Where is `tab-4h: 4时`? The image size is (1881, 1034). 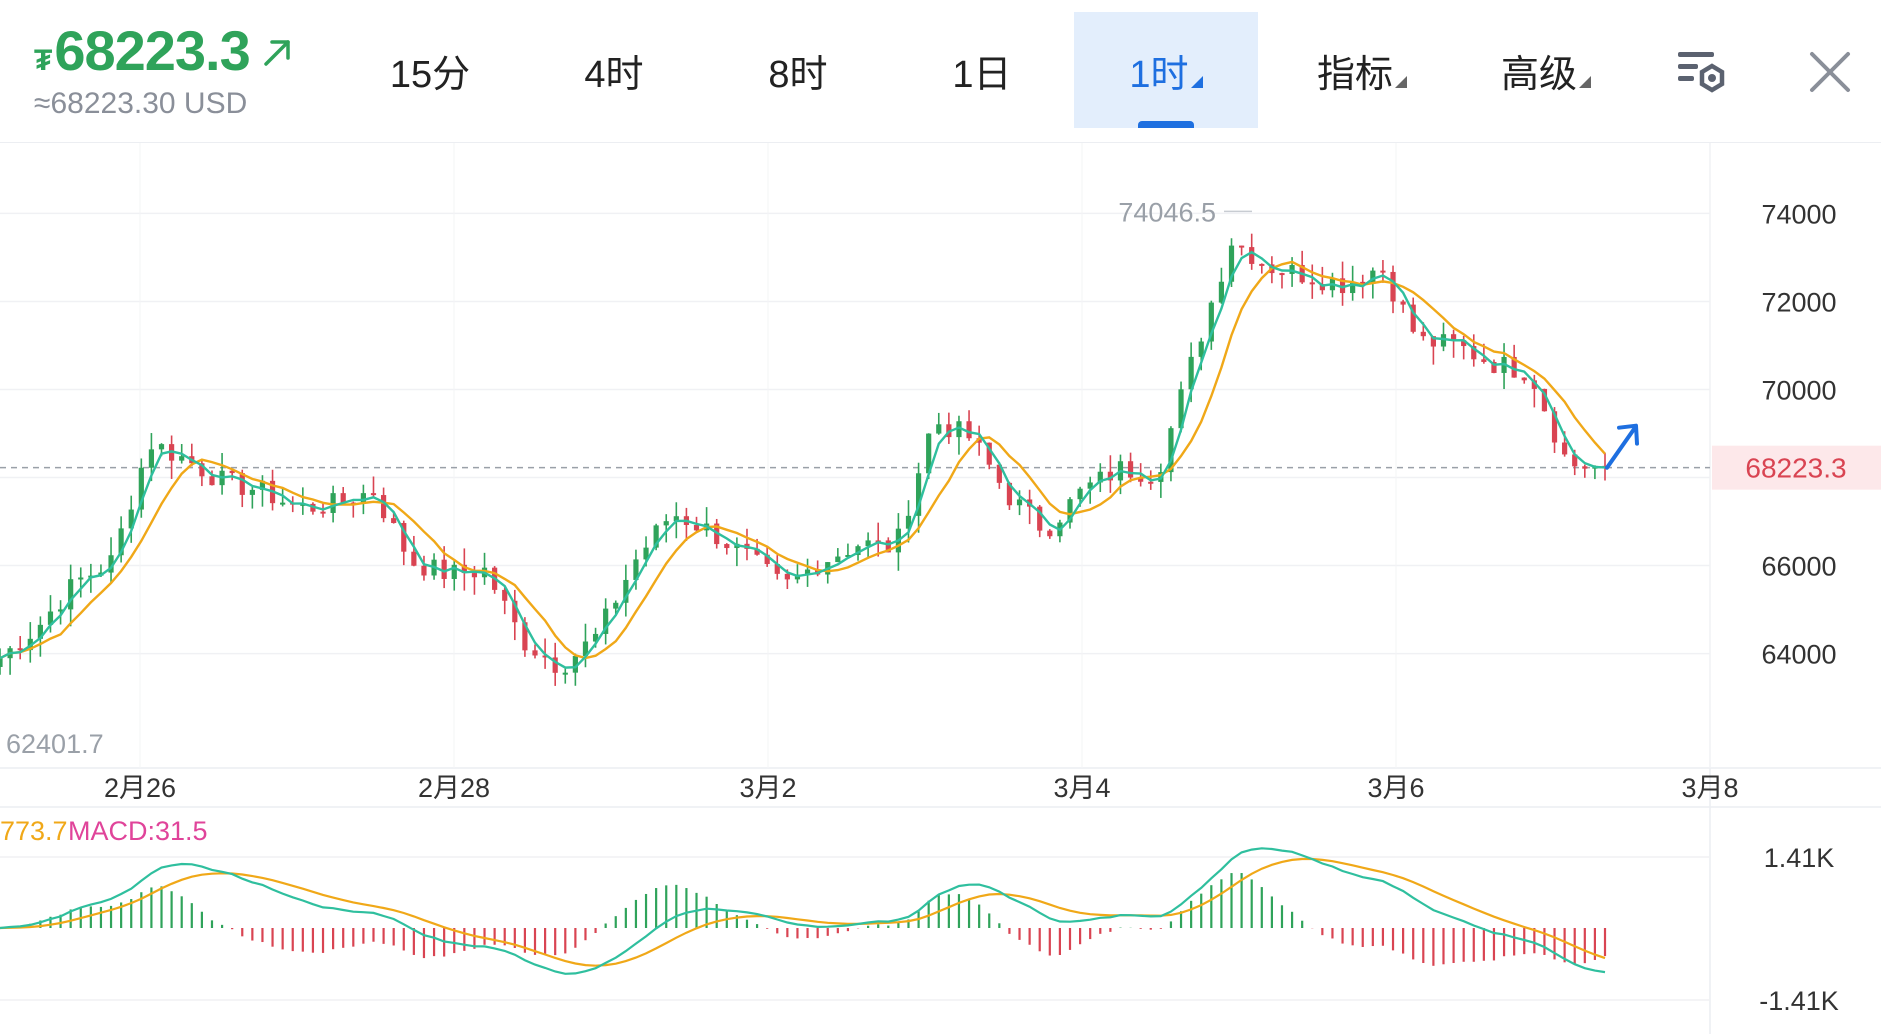
tab-4h: 4时 is located at coordinates (614, 70).